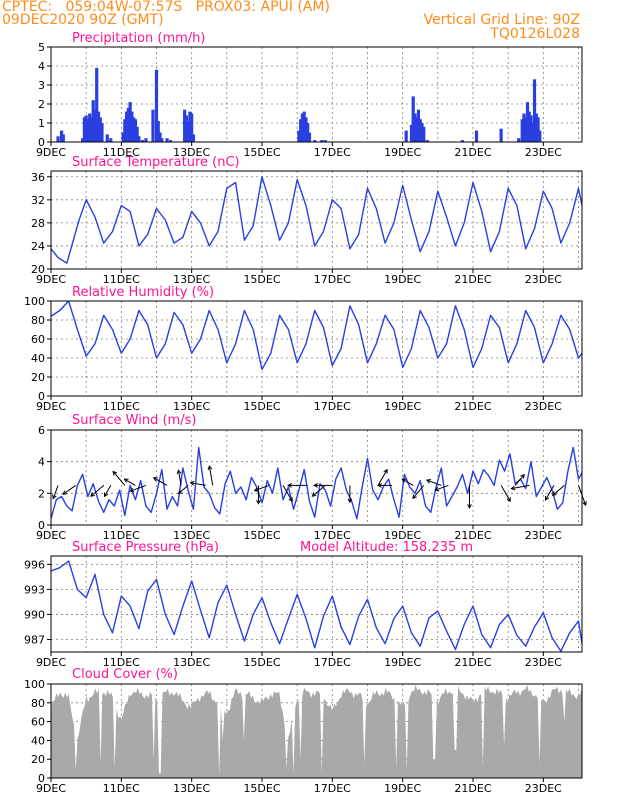 The width and height of the screenshot is (618, 800). What do you see at coordinates (38, 740) in the screenshot?
I see `cloud-ytick-label: 40` at bounding box center [38, 740].